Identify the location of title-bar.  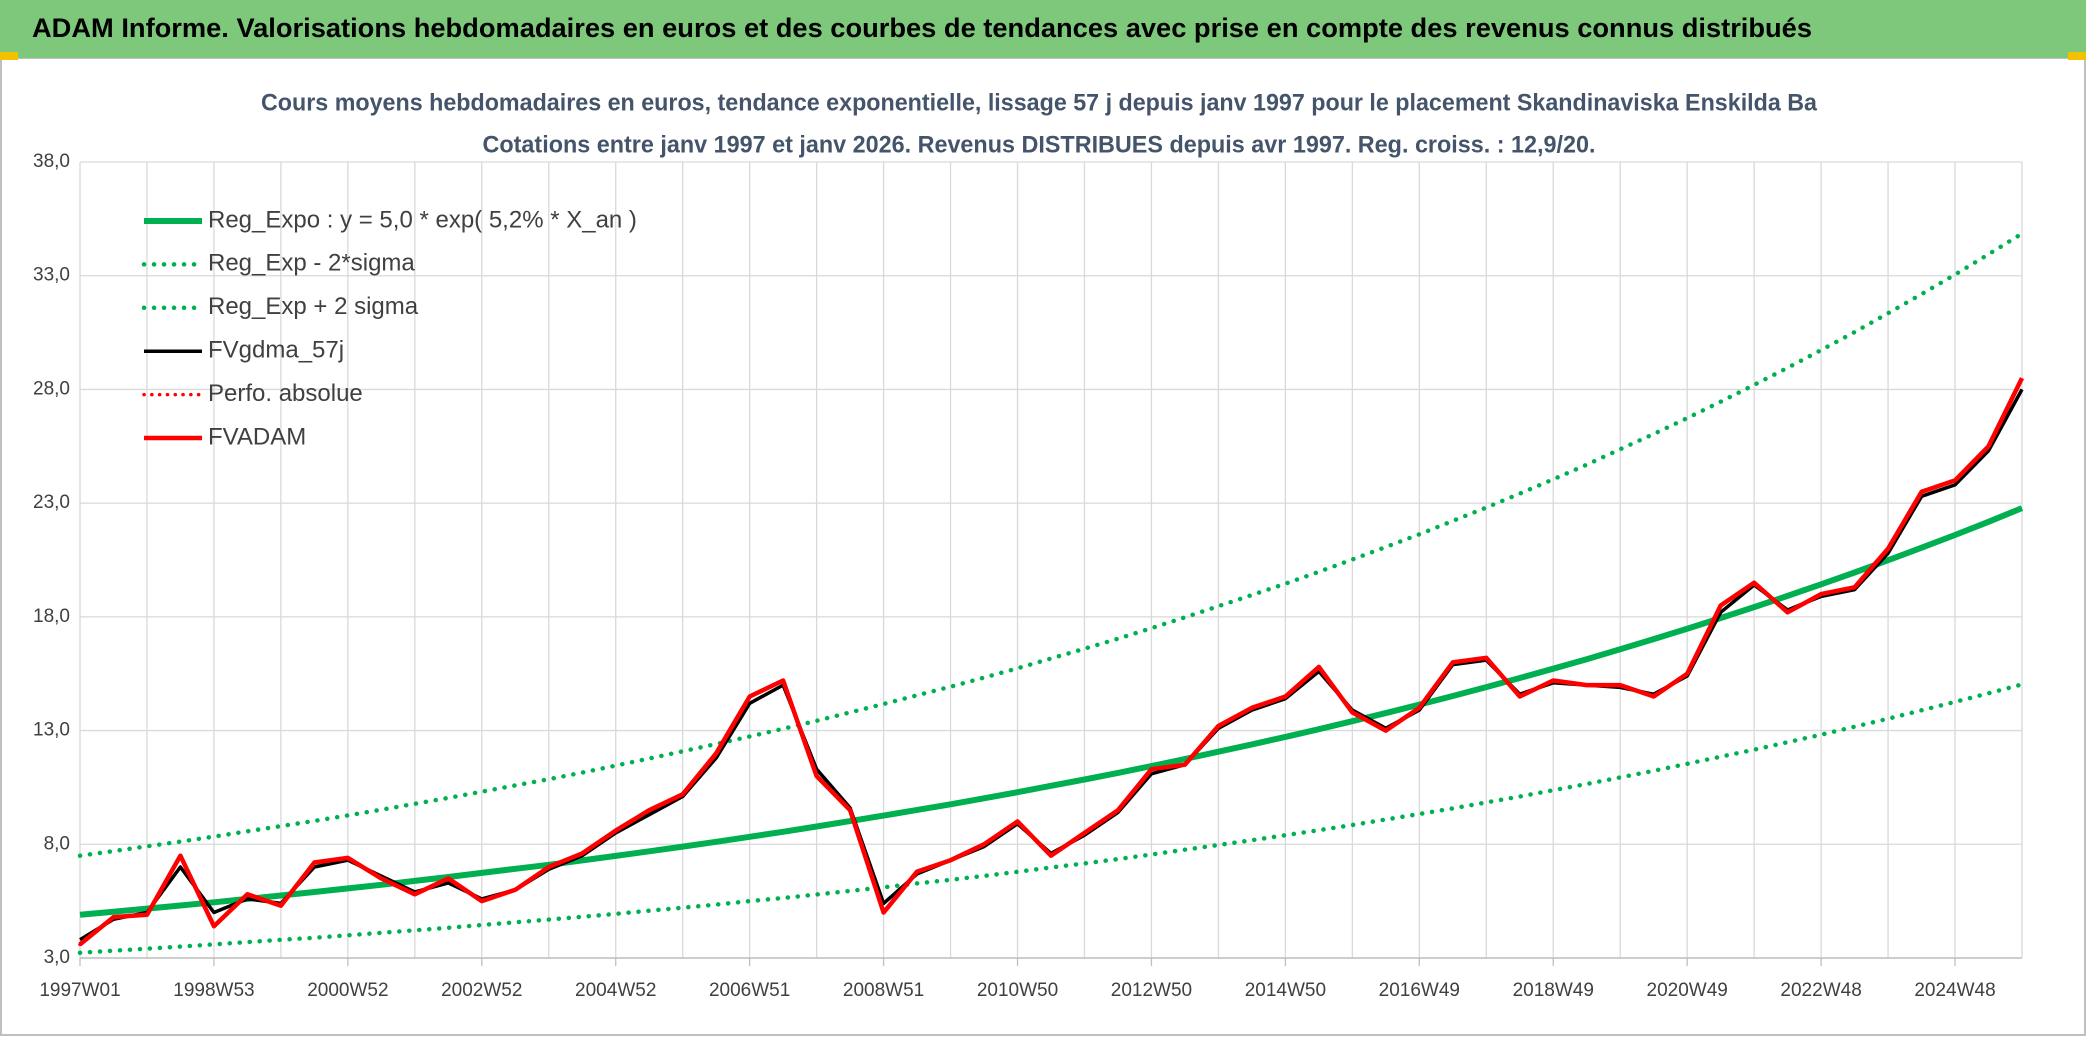
(1043, 29).